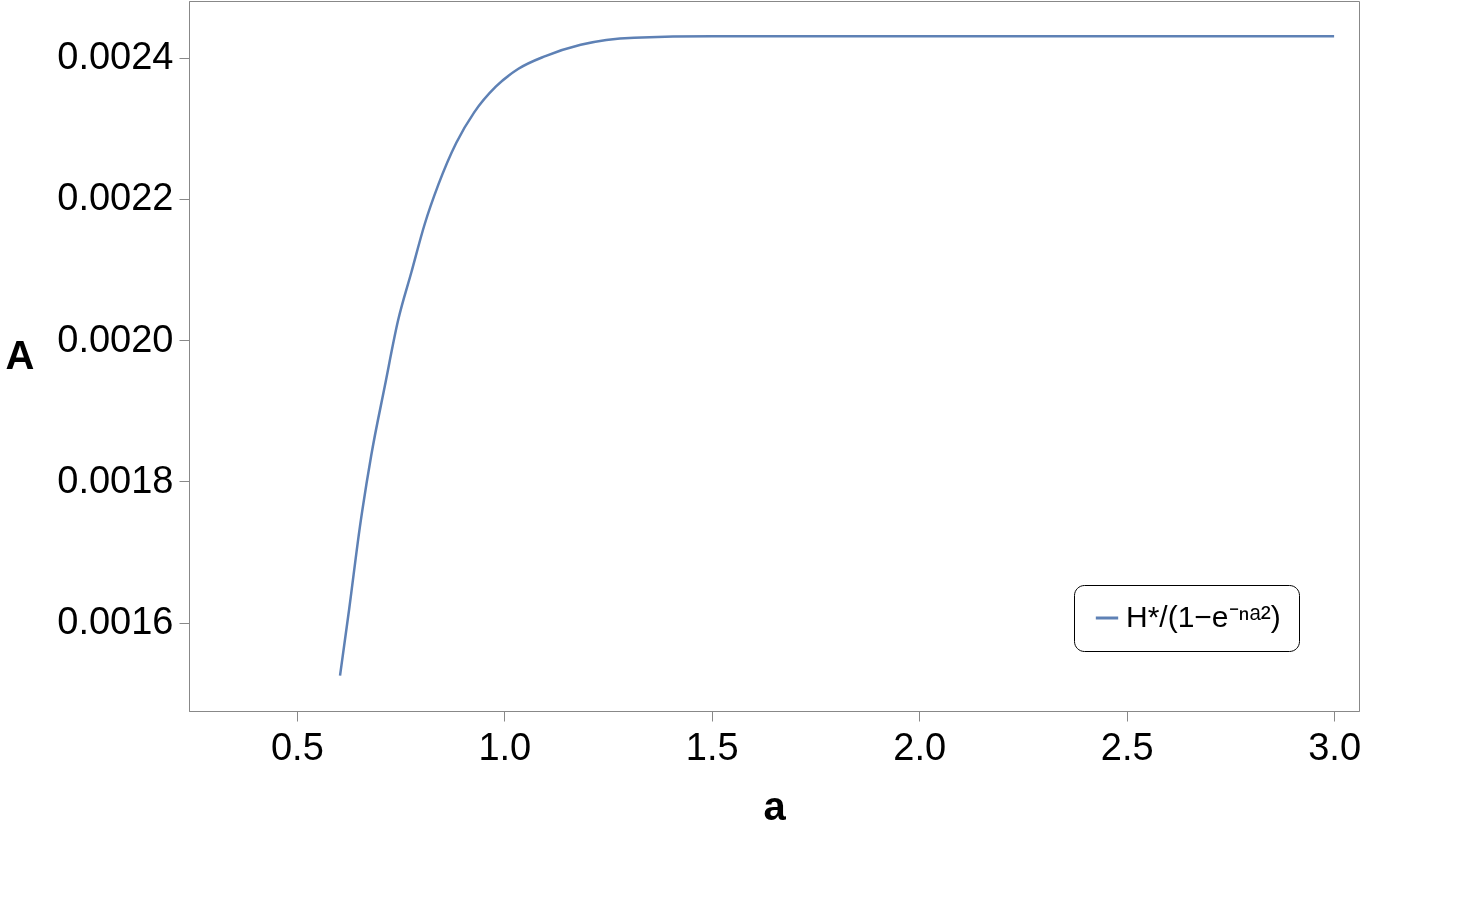  Describe the element at coordinates (115, 479) in the screenshot. I see `y-tick-label: 0.0018` at that location.